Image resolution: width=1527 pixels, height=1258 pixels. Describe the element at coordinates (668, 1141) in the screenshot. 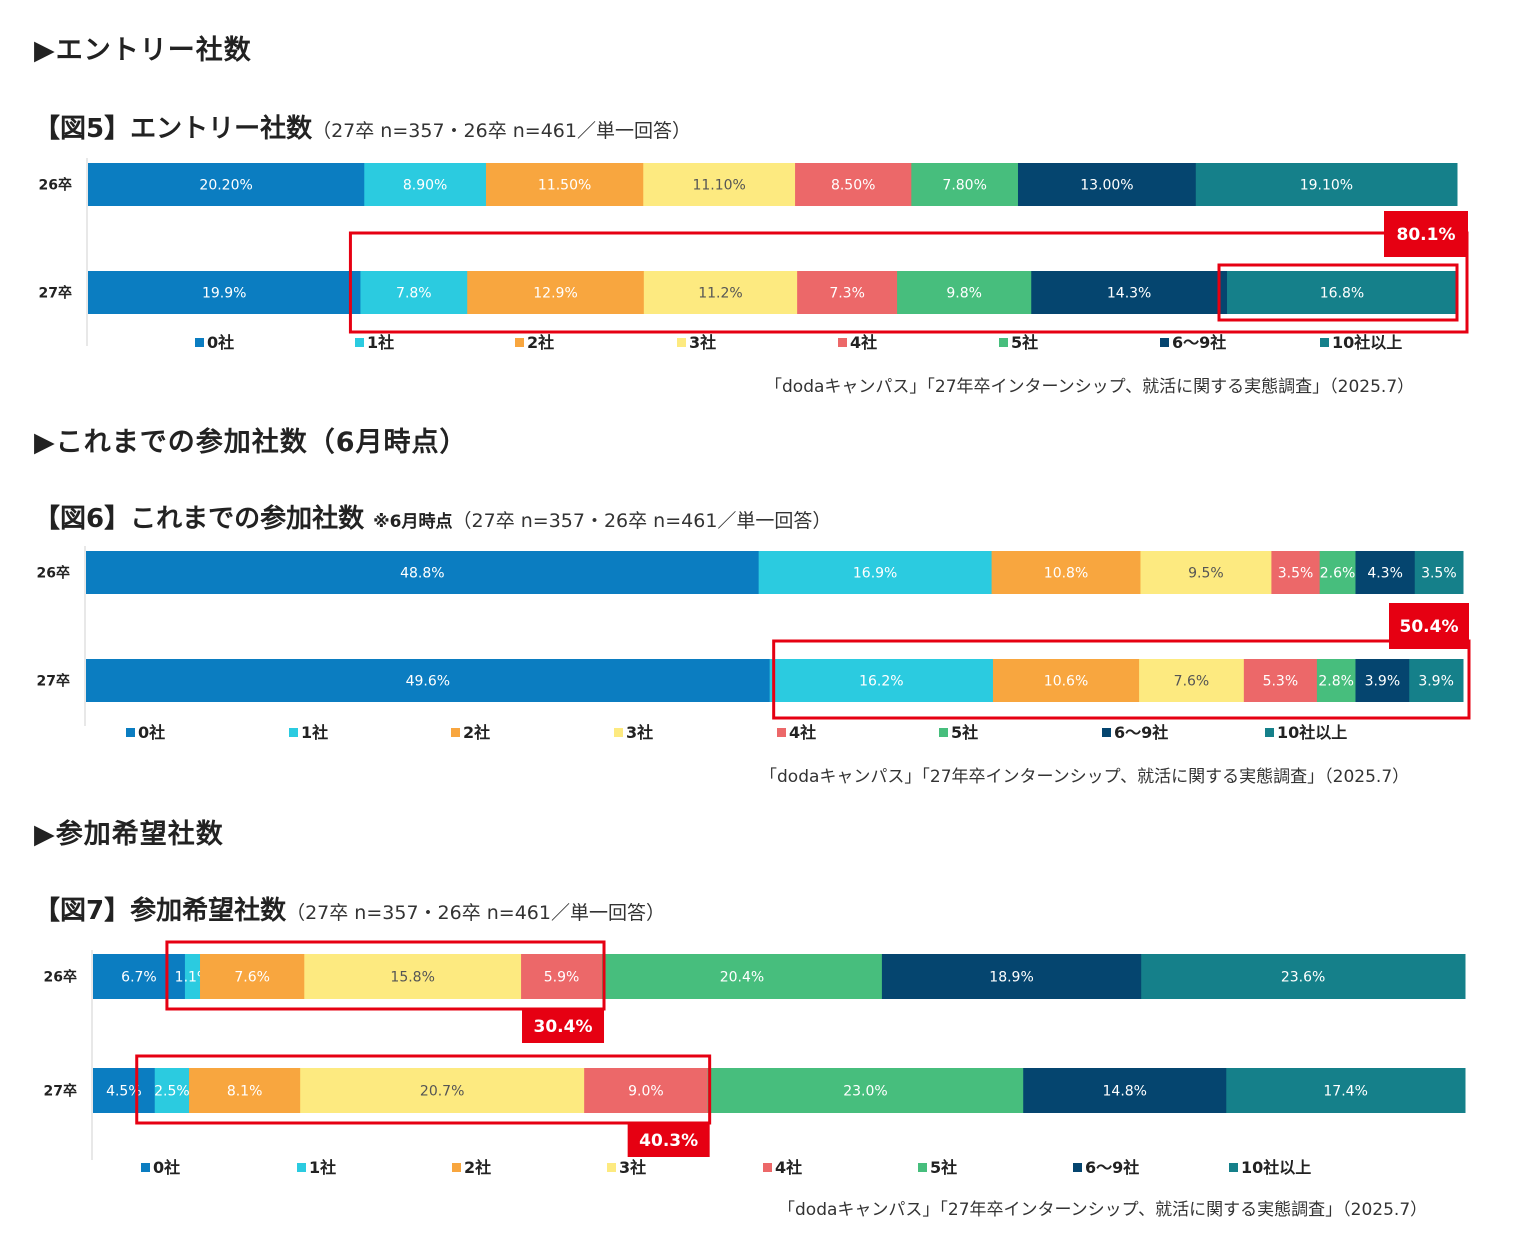

I see `callout-label: 40.3%` at that location.